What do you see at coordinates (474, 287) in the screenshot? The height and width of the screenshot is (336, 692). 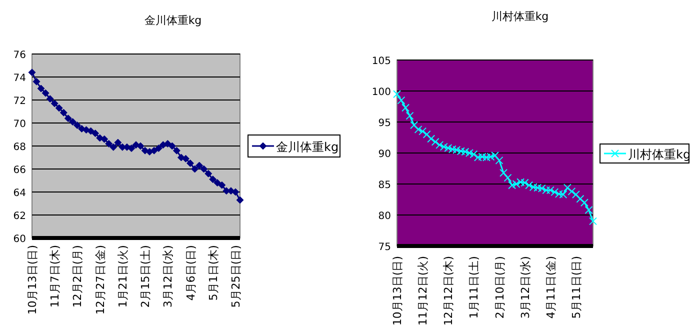 I see `x-tick-label: 1月11日(土)` at bounding box center [474, 287].